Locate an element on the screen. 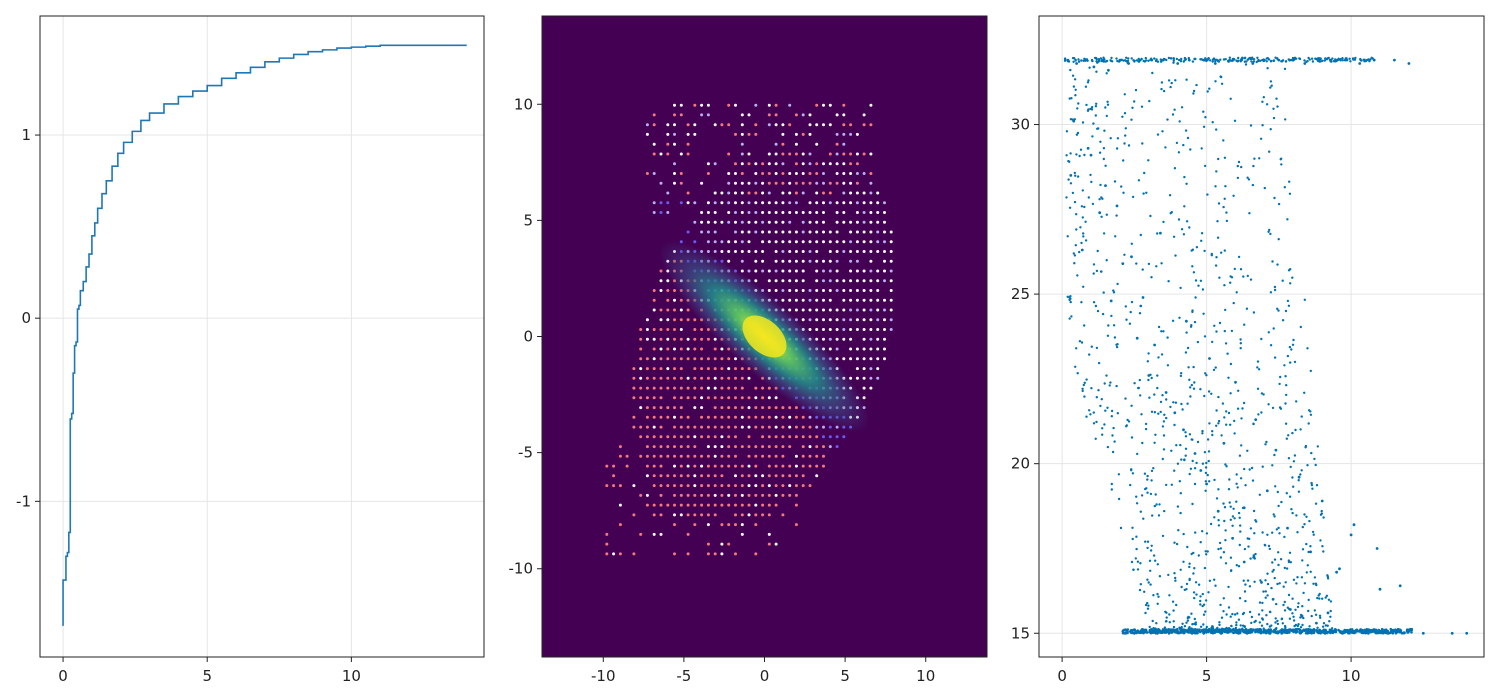 The image size is (1500, 700). line-chart-x-tick-label: 0 is located at coordinates (63, 676).